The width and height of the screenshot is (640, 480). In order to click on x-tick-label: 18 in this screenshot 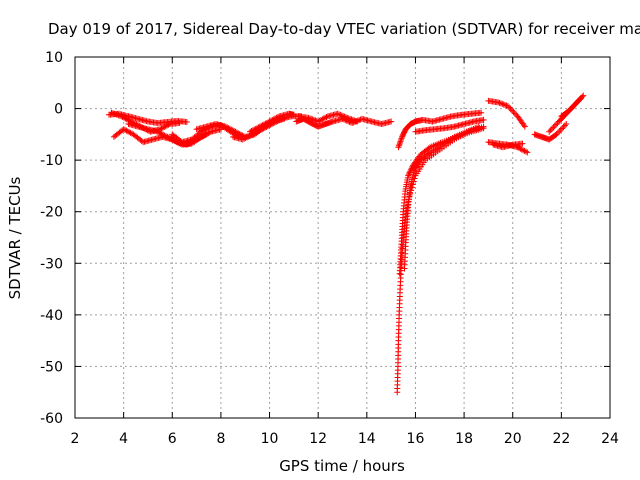, I will do `click(464, 439)`.